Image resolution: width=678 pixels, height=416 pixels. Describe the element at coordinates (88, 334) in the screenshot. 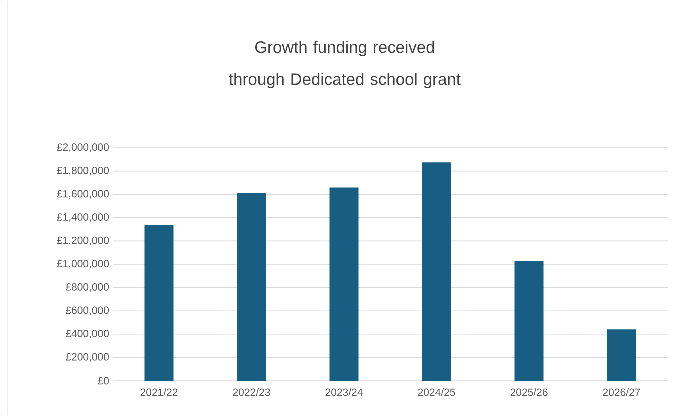

I see `y-tick-label: £400,000` at that location.